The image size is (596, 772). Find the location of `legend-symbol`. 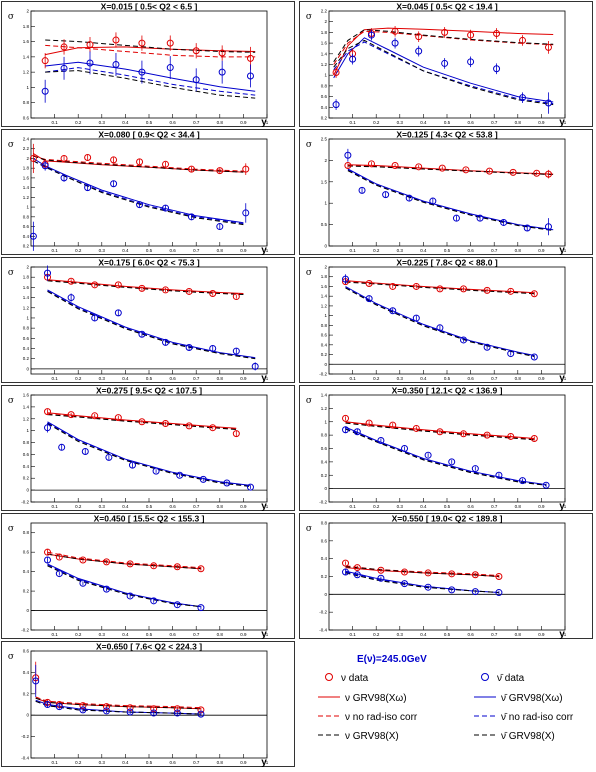

legend-symbol is located at coordinates (485, 677).